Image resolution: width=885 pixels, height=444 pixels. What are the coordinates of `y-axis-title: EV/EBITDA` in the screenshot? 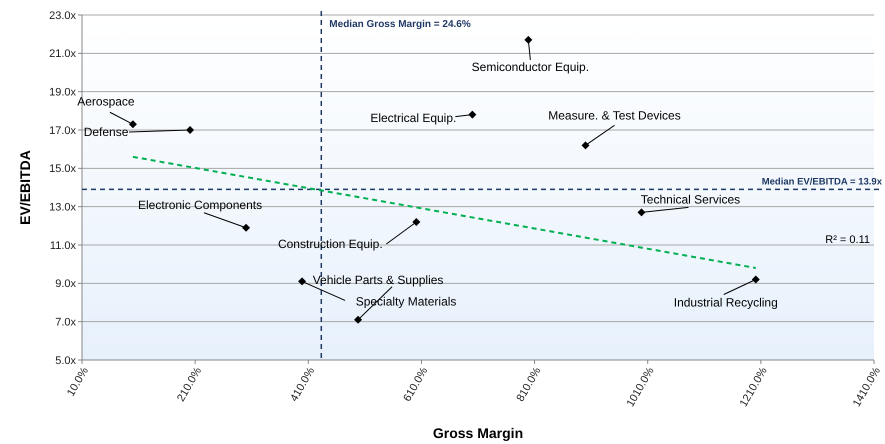 It's located at (25, 187).